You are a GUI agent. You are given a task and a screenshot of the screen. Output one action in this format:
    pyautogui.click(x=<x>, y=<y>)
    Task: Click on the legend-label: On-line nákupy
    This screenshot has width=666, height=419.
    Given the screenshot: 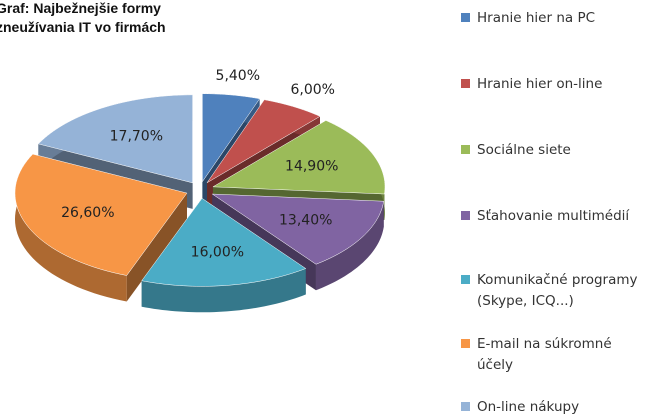 What is the action you would take?
    pyautogui.click(x=528, y=407)
    